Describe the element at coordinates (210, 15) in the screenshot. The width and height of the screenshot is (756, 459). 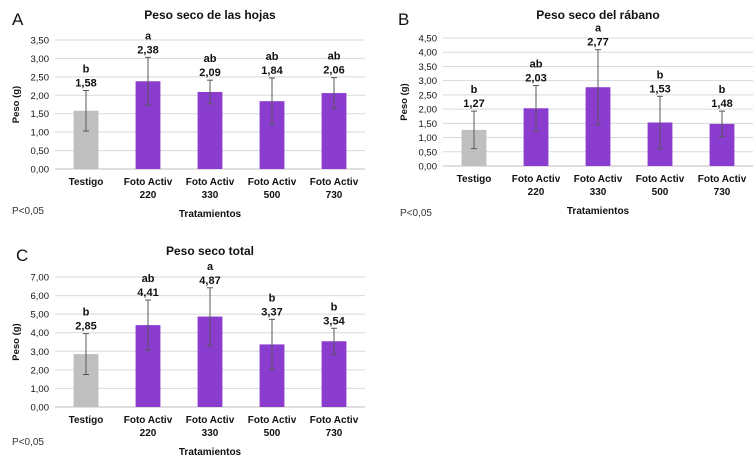
I see `chart-title: Peso seco de las hojas` at that location.